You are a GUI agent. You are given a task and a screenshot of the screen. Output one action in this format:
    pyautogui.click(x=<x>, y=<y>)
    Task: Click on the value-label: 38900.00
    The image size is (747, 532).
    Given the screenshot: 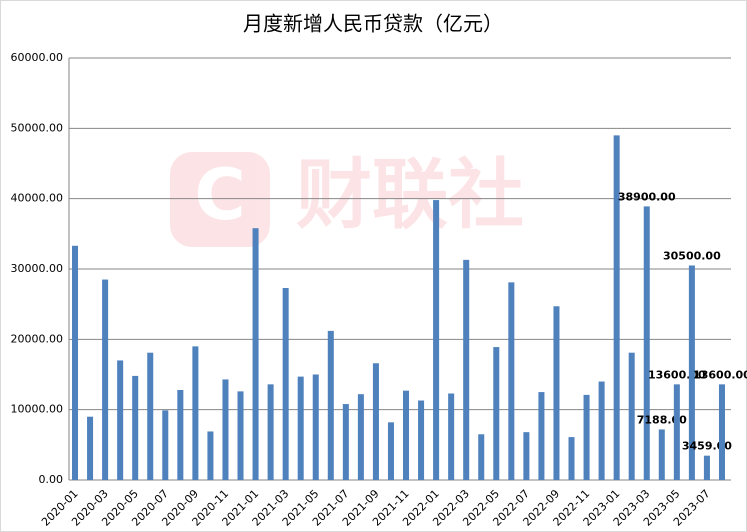 What is the action you would take?
    pyautogui.click(x=647, y=196)
    